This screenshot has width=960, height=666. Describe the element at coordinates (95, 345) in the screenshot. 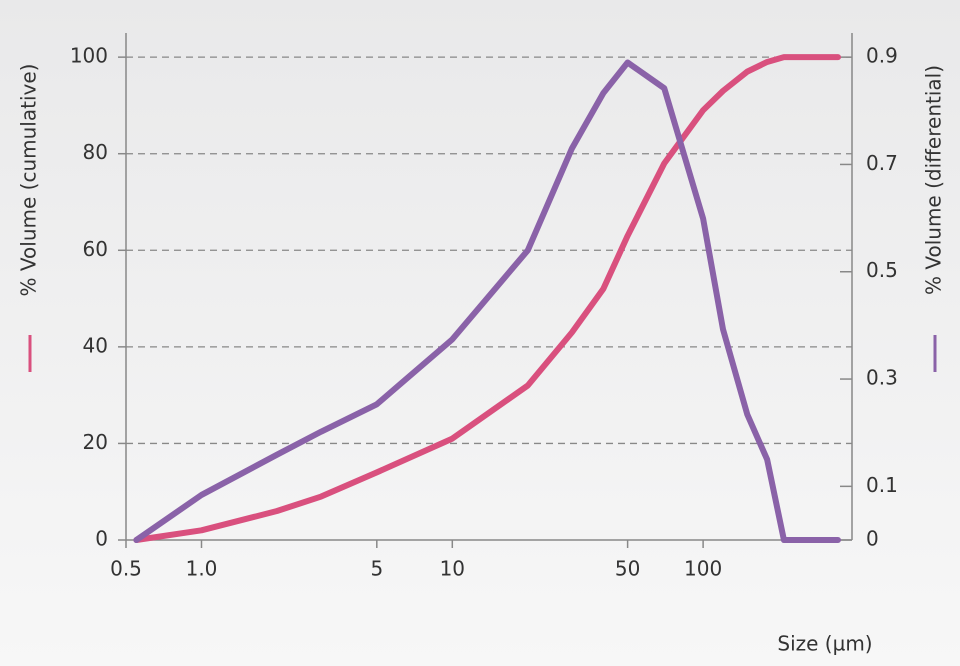

I see `y-tick-label: 40` at that location.